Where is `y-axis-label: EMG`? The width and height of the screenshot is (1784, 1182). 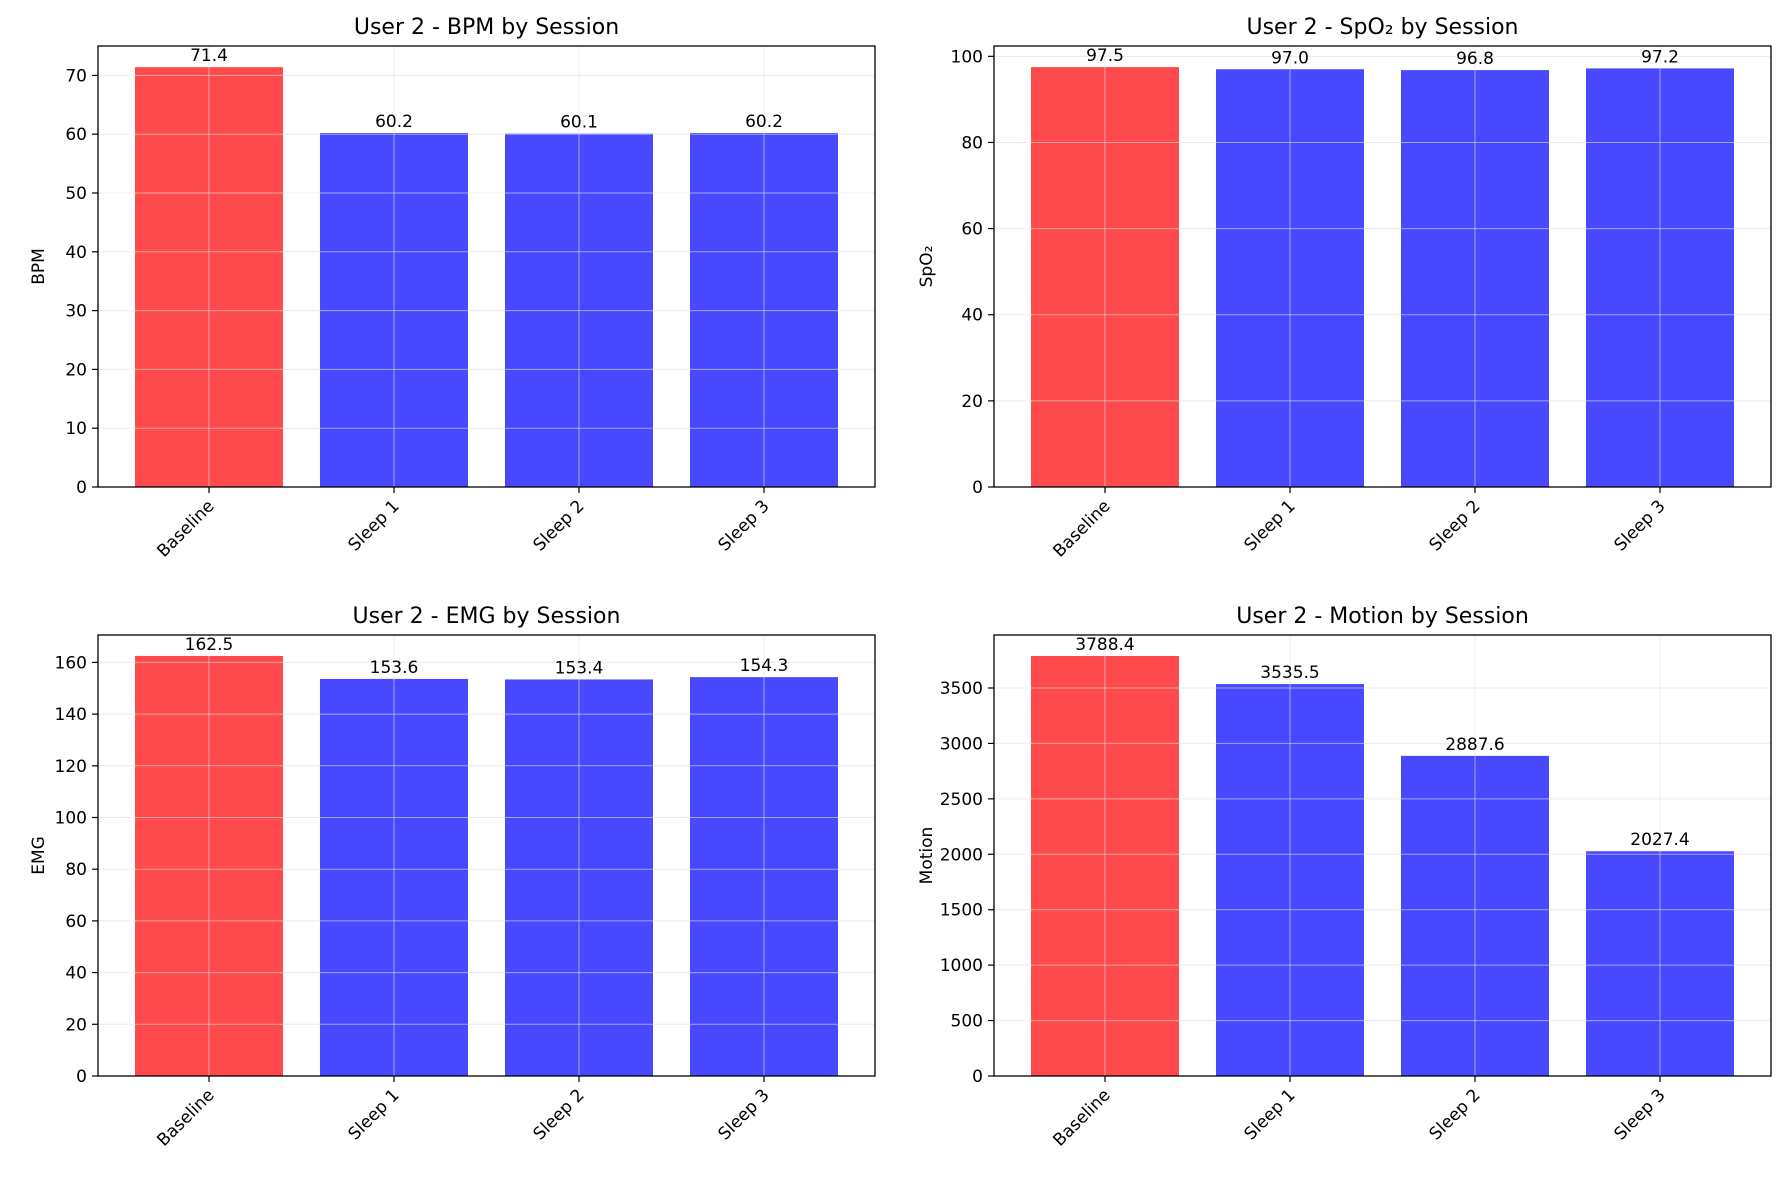
y-axis-label: EMG is located at coordinates (39, 855).